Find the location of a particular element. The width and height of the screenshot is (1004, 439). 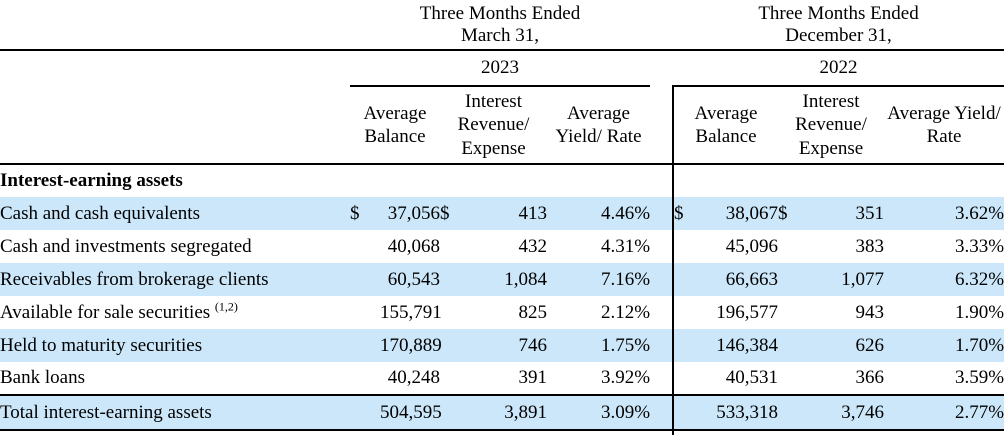

row-label-text: Available for sale securities is located at coordinates (105, 312).